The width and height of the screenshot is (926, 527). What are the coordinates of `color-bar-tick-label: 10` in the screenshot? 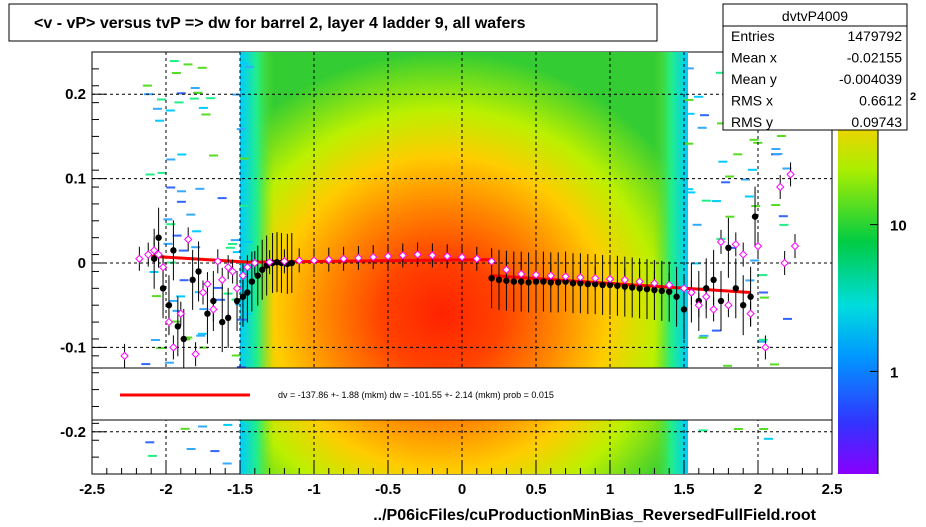 It's located at (898, 226).